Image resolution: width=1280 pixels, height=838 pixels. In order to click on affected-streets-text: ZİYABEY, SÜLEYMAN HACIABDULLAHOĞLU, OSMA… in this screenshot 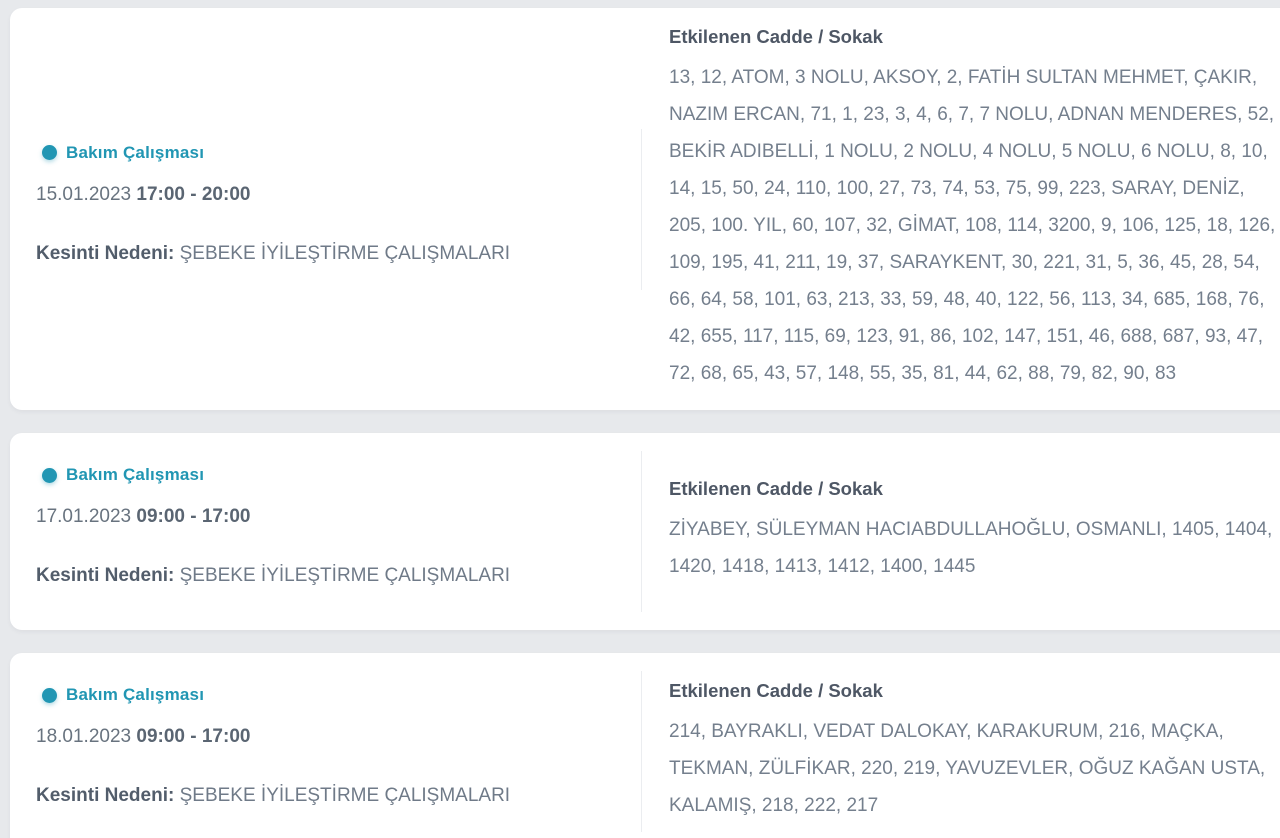, I will do `click(971, 548)`.